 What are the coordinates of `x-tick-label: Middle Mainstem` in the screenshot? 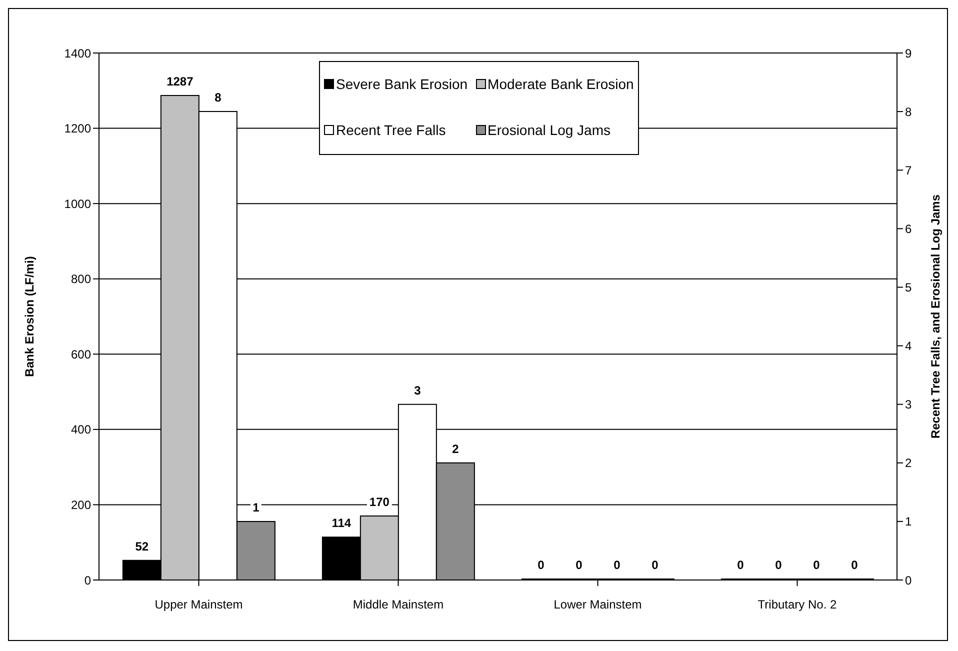 It's located at (398, 605).